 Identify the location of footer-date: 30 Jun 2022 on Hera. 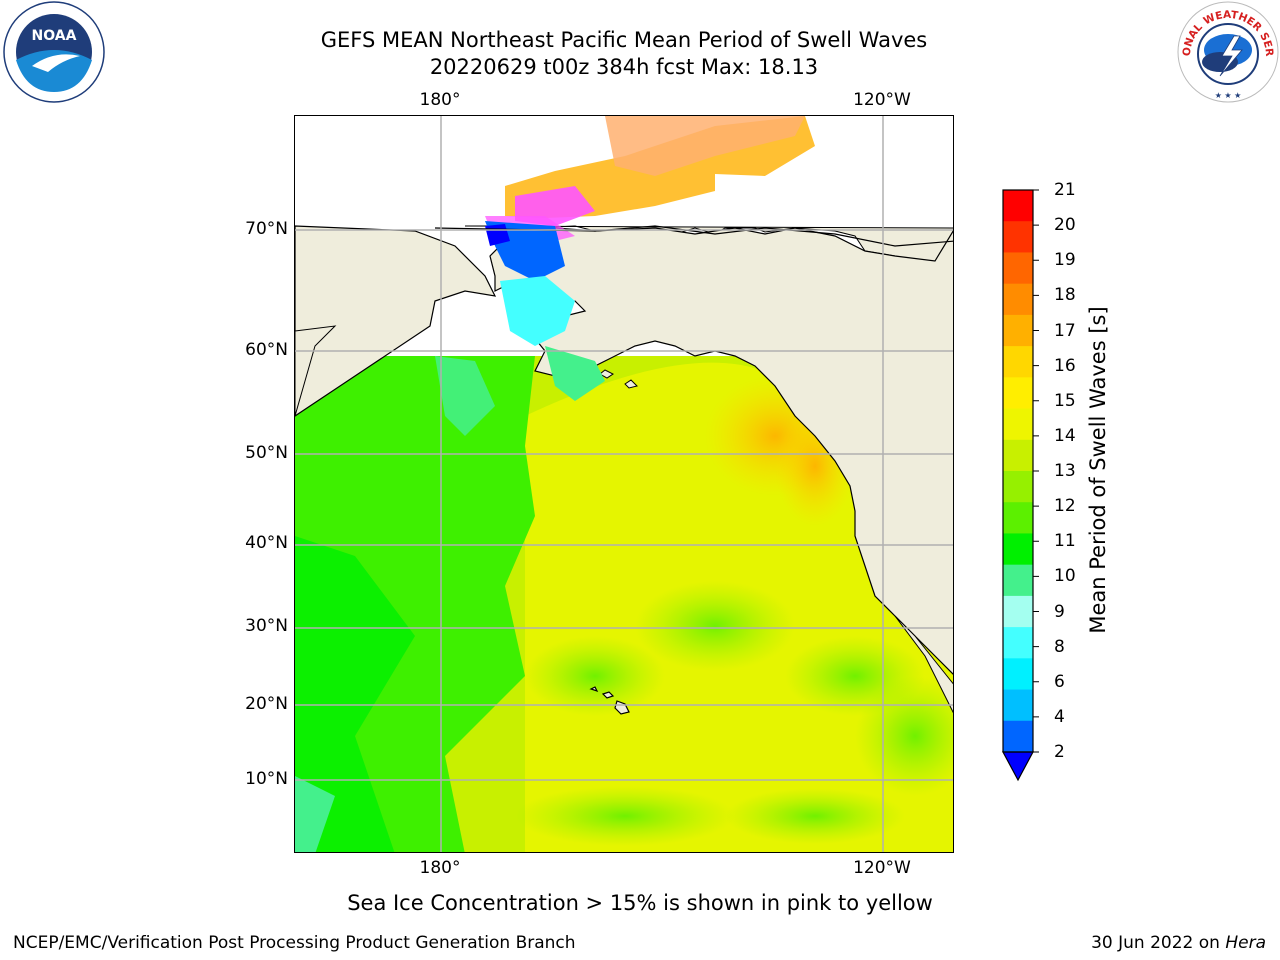
(1178, 943).